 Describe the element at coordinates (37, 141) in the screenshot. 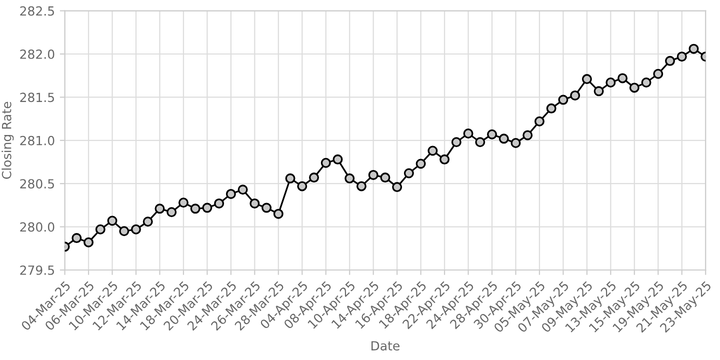

I see `y-tick-label: 281.0` at that location.